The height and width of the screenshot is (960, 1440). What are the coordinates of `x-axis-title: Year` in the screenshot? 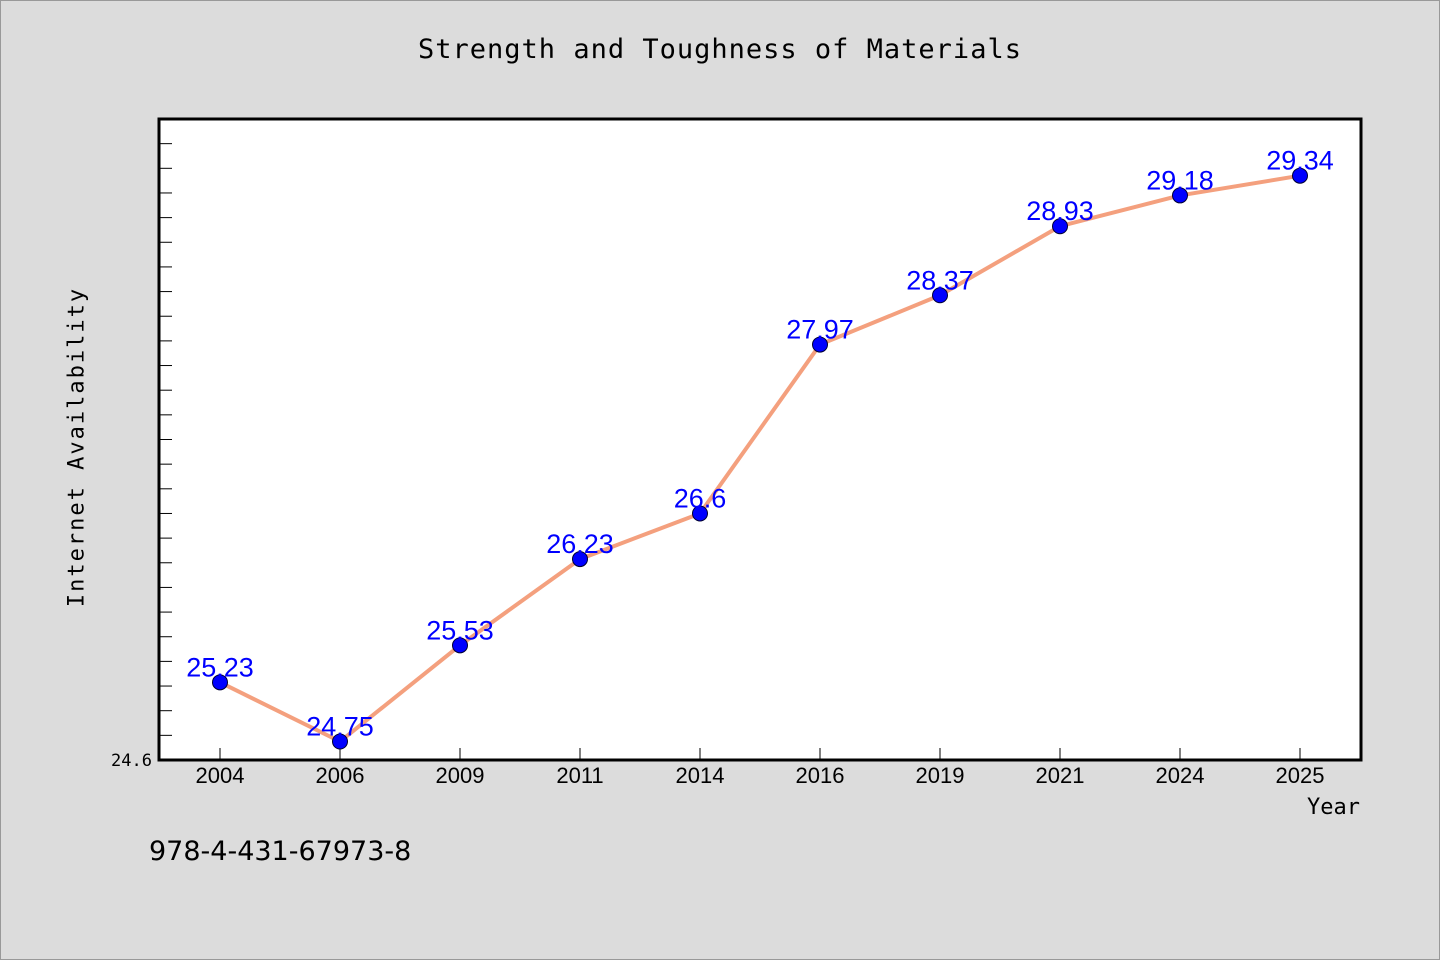 It's located at (1333, 807).